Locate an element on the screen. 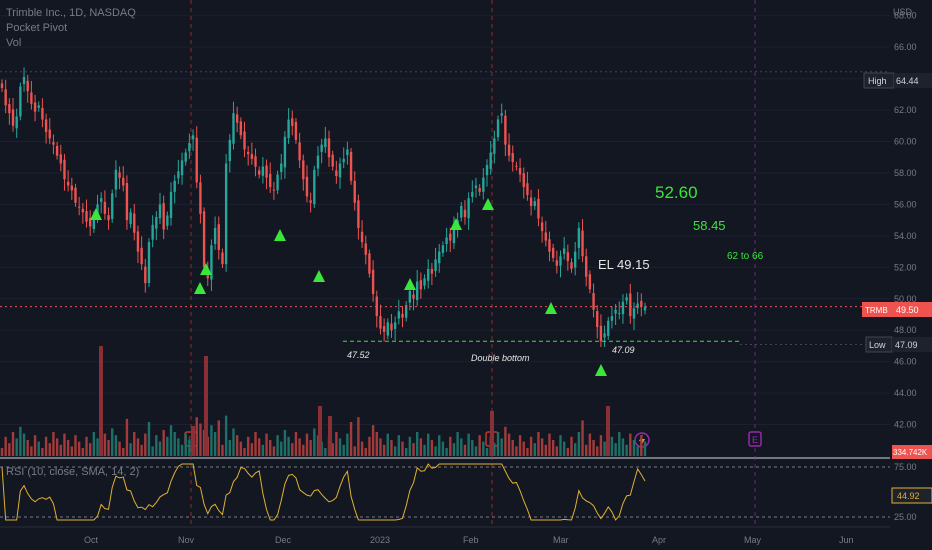  price-tick-label: 42.00 is located at coordinates (905, 425).